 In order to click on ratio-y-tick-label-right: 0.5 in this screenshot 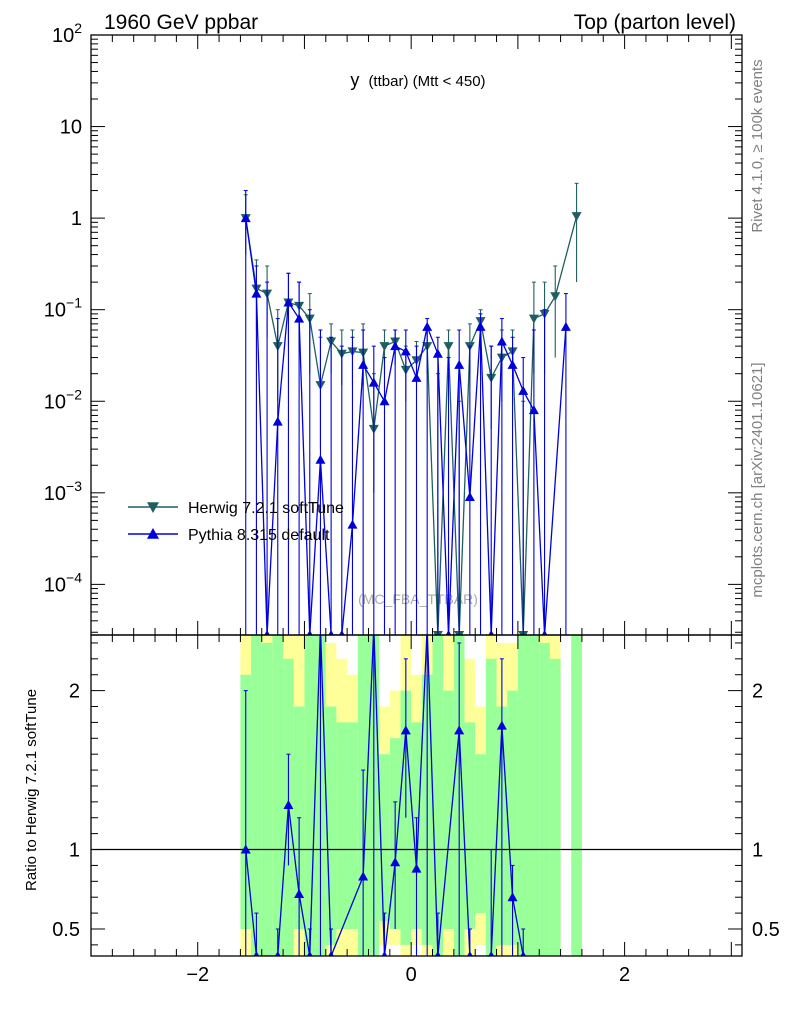, I will do `click(766, 930)`.